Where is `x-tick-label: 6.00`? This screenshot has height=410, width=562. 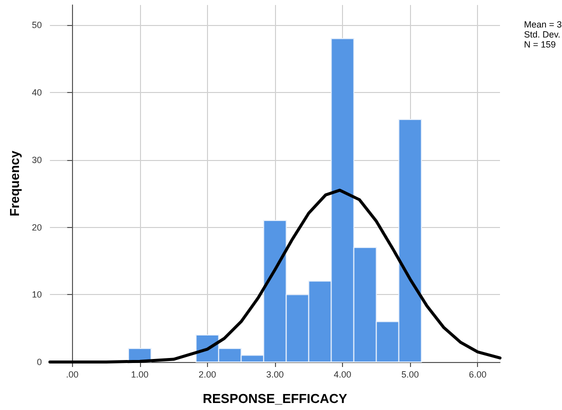
x-tick-label: 6.00 is located at coordinates (477, 375).